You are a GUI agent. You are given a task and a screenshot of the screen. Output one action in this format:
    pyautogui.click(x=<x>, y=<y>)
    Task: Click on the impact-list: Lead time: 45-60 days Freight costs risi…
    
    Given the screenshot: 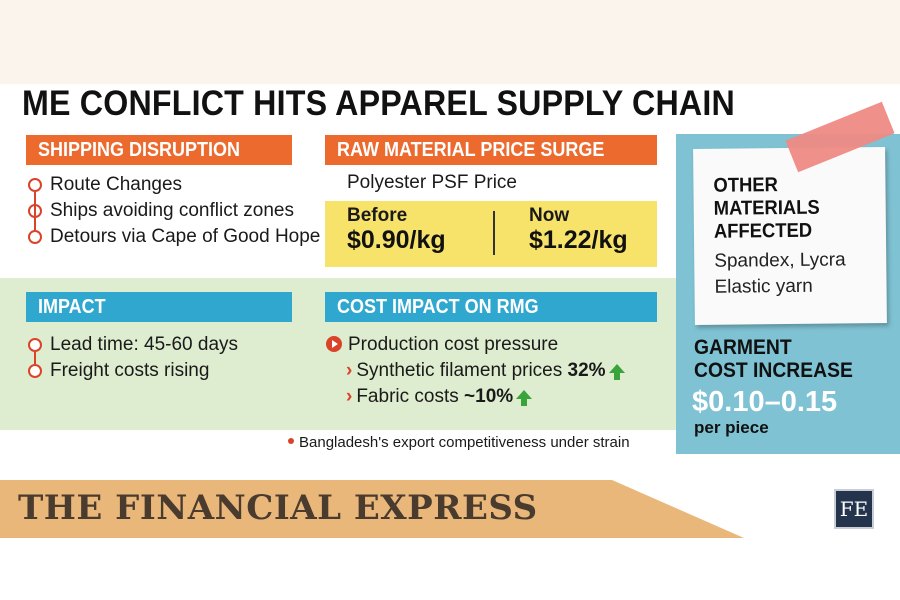 What is the action you would take?
    pyautogui.click(x=132, y=358)
    